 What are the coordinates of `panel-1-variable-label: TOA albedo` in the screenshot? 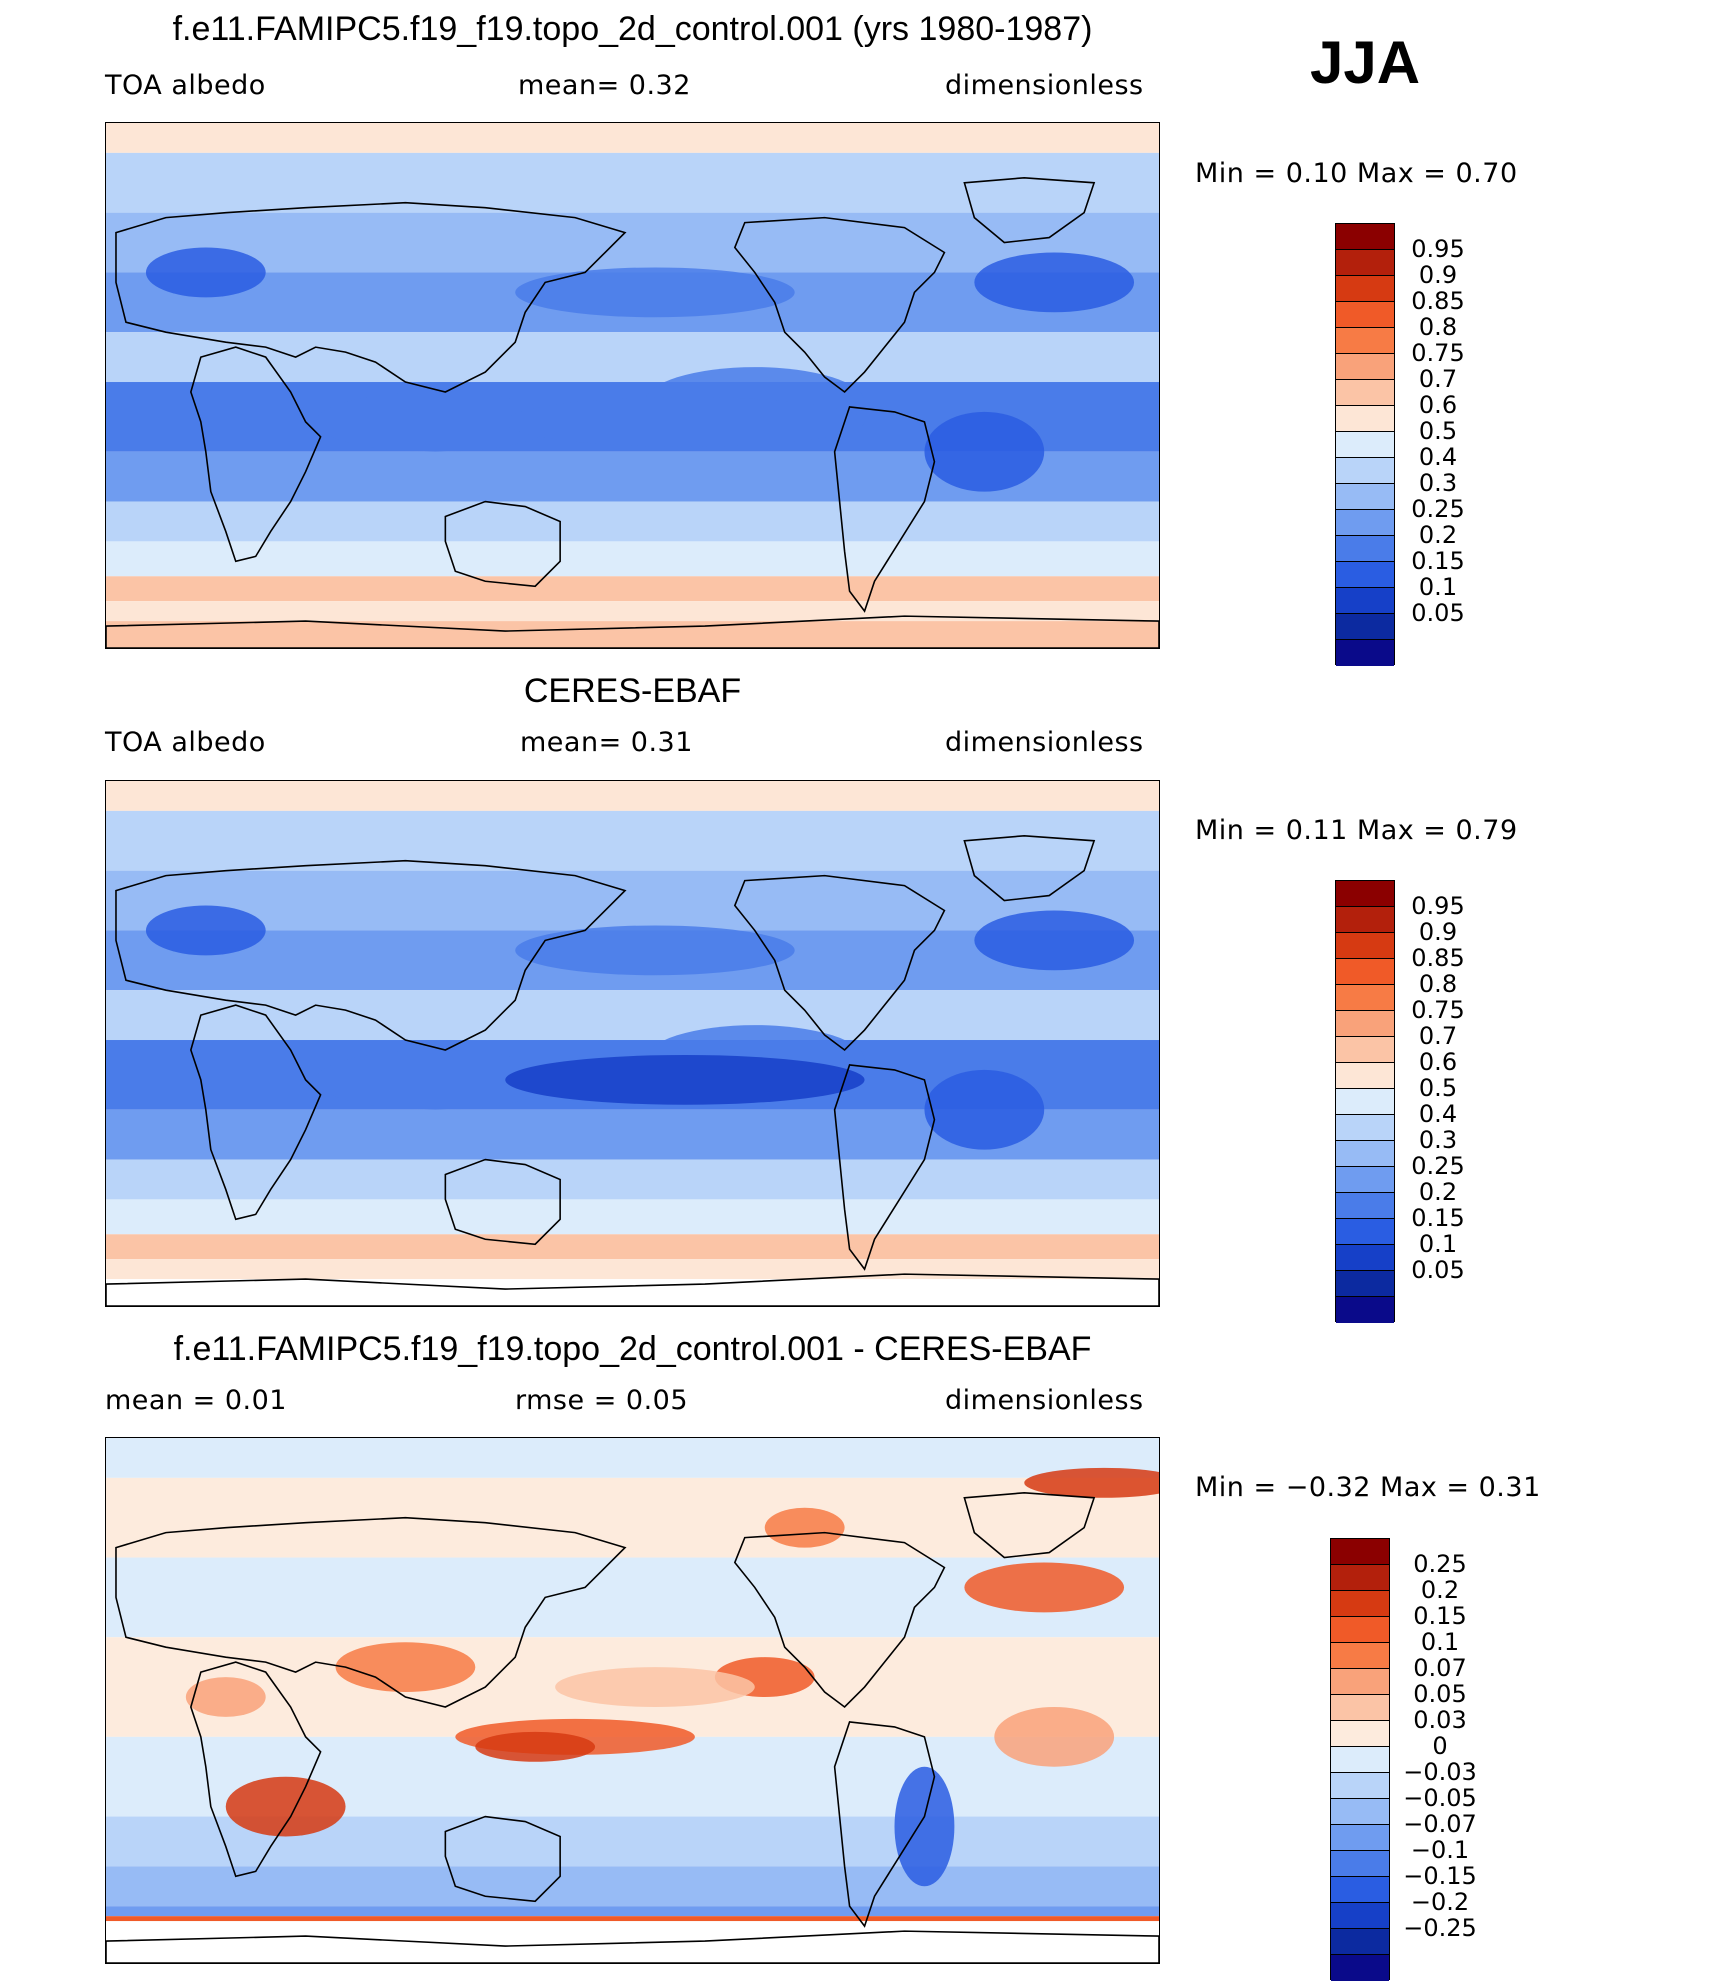 It's located at (185, 85).